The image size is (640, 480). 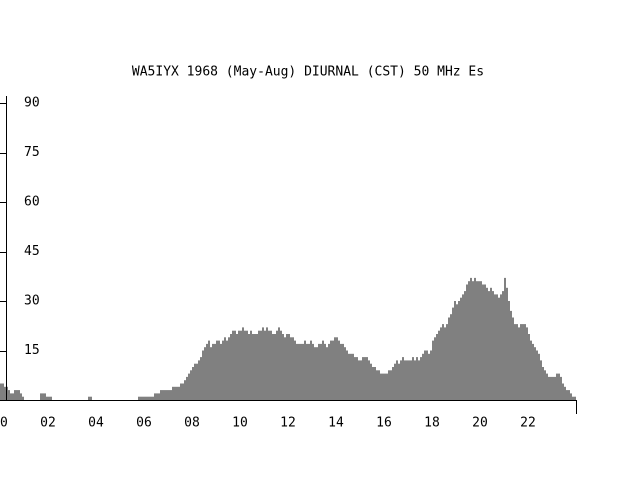 What do you see at coordinates (240, 423) in the screenshot?
I see `x-tick-label: 10` at bounding box center [240, 423].